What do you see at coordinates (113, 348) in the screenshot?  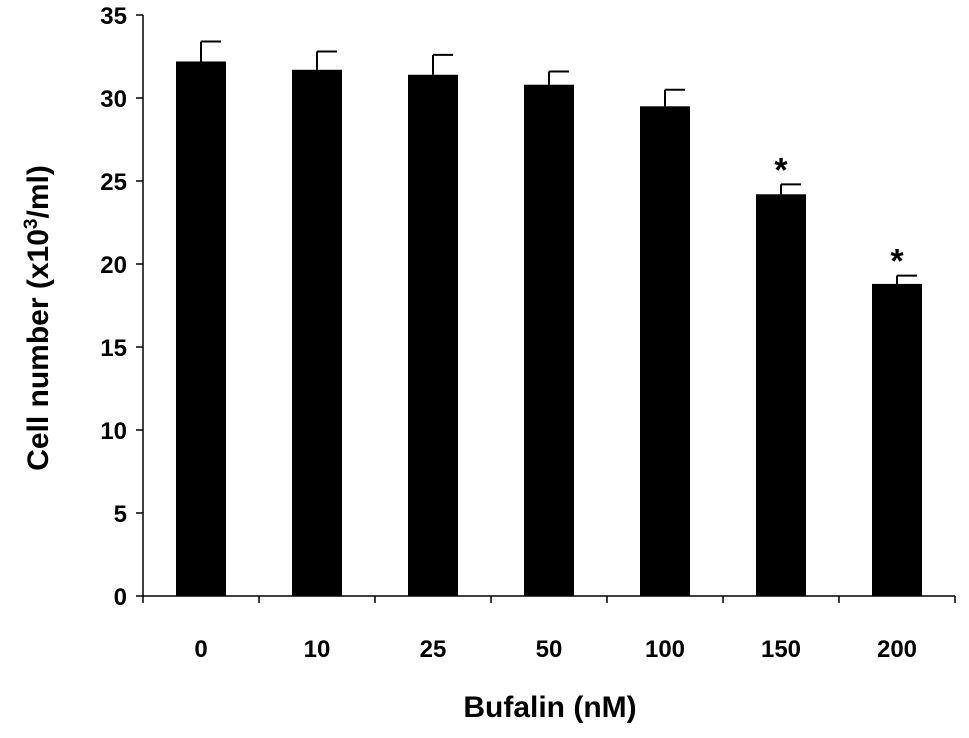 I see `y-tick-label: 15` at bounding box center [113, 348].